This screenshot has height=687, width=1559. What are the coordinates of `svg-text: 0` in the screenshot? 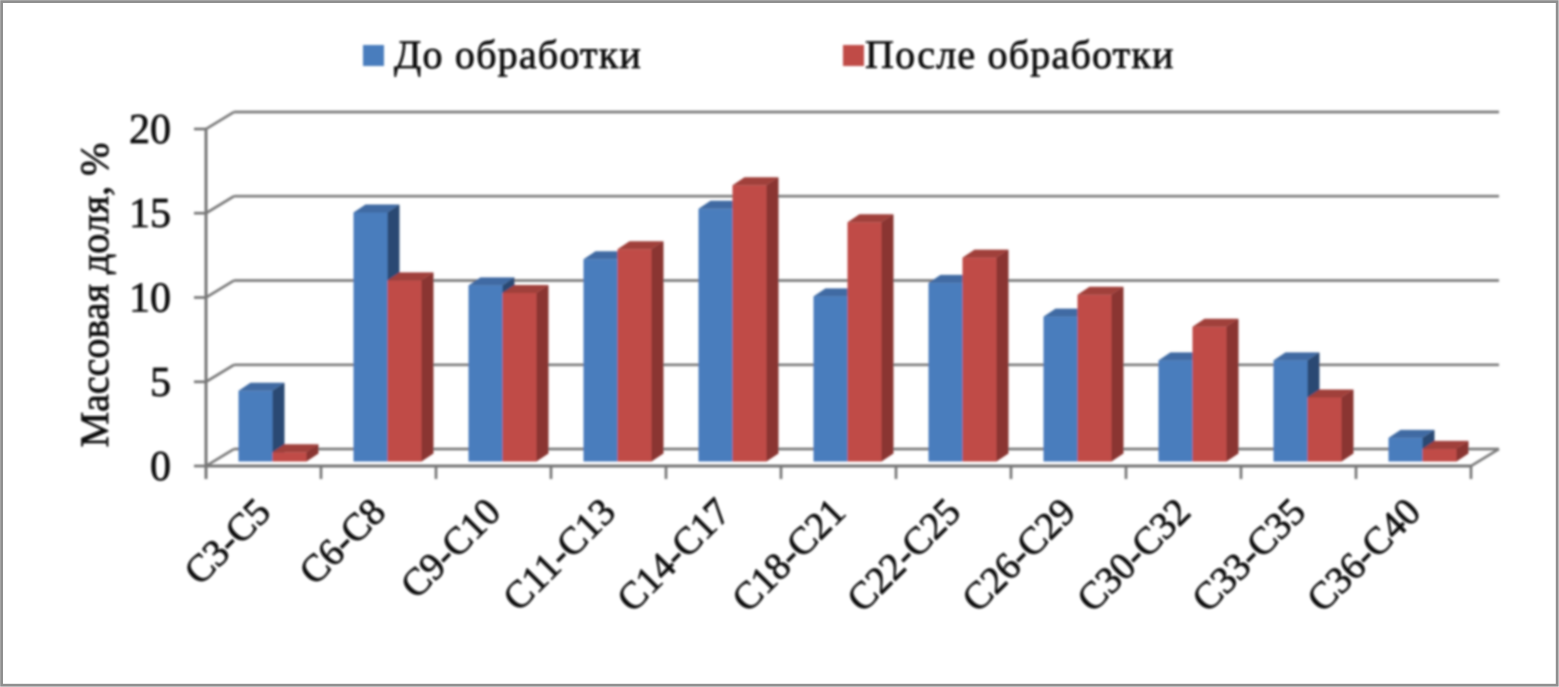 It's located at (160, 467).